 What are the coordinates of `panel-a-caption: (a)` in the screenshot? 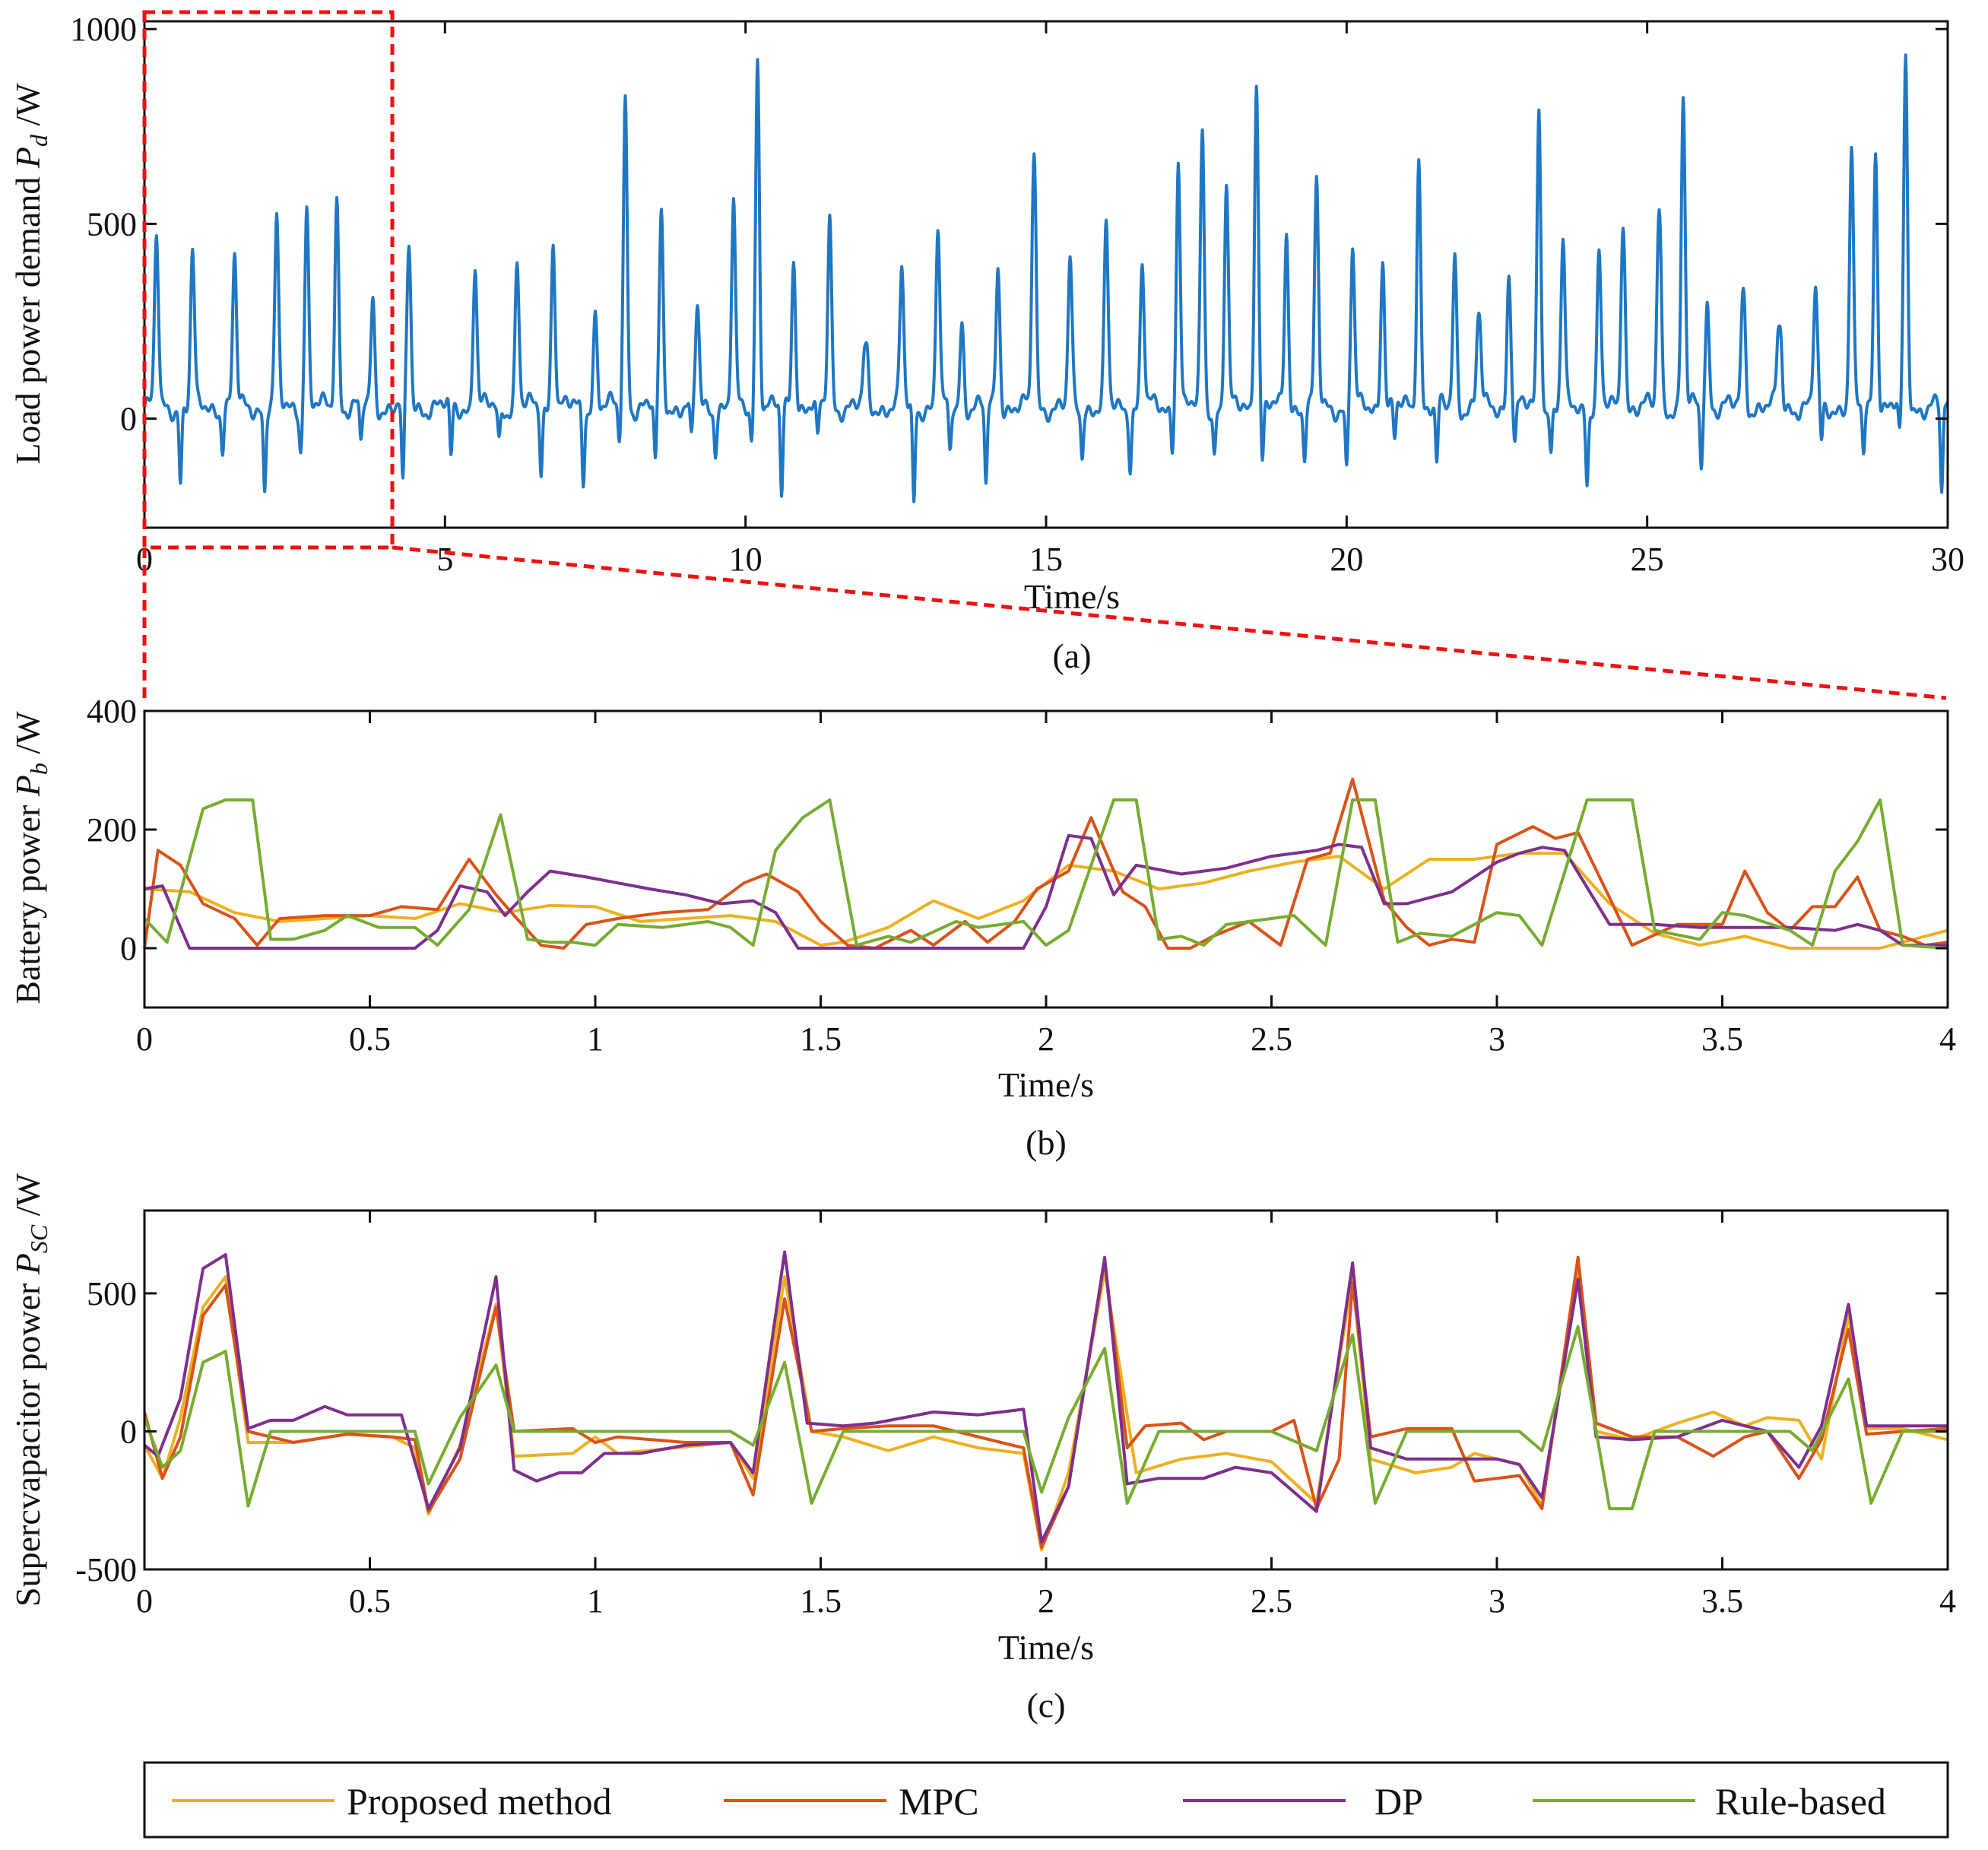 It's located at (1071, 655).